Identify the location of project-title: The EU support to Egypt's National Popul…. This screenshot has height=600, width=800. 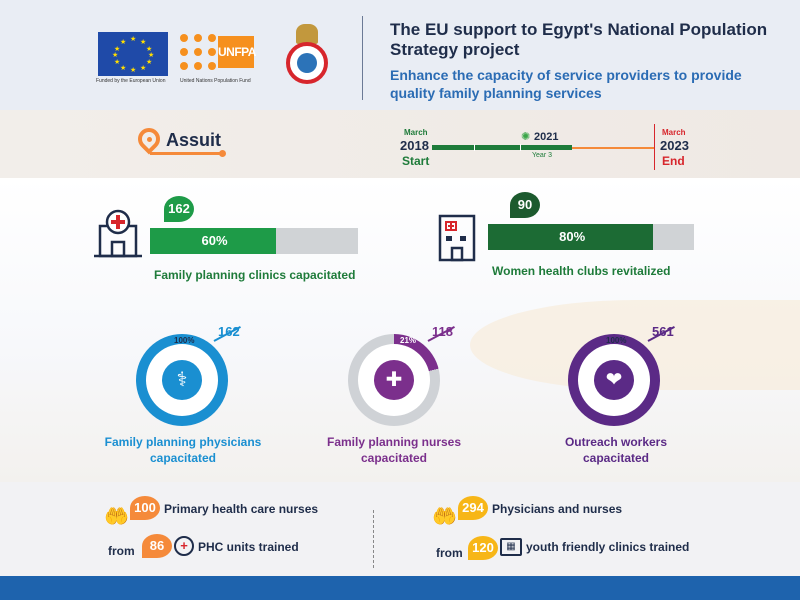
(579, 39).